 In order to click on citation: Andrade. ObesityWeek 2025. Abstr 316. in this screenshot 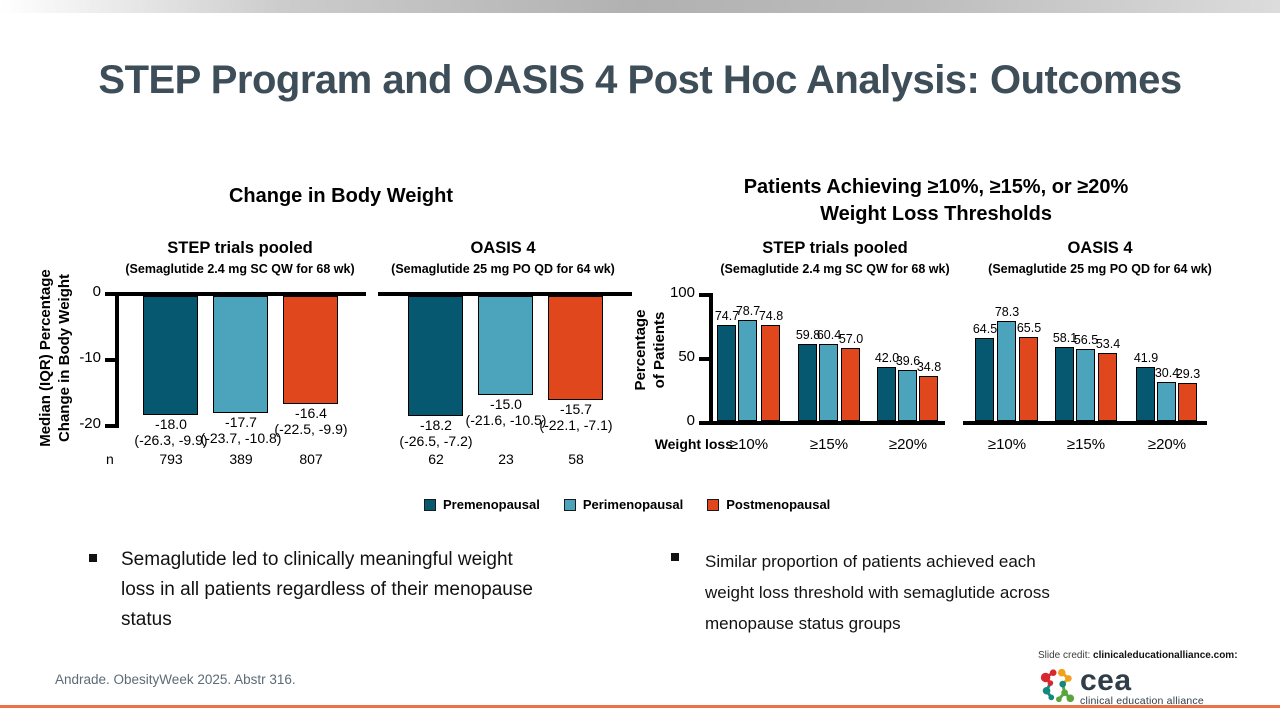, I will do `click(175, 679)`.